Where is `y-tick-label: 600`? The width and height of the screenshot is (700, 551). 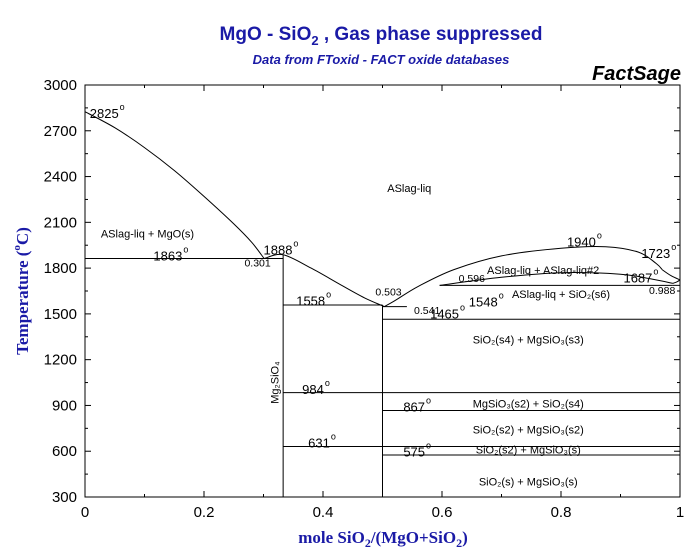
y-tick-label: 600 is located at coordinates (64, 451).